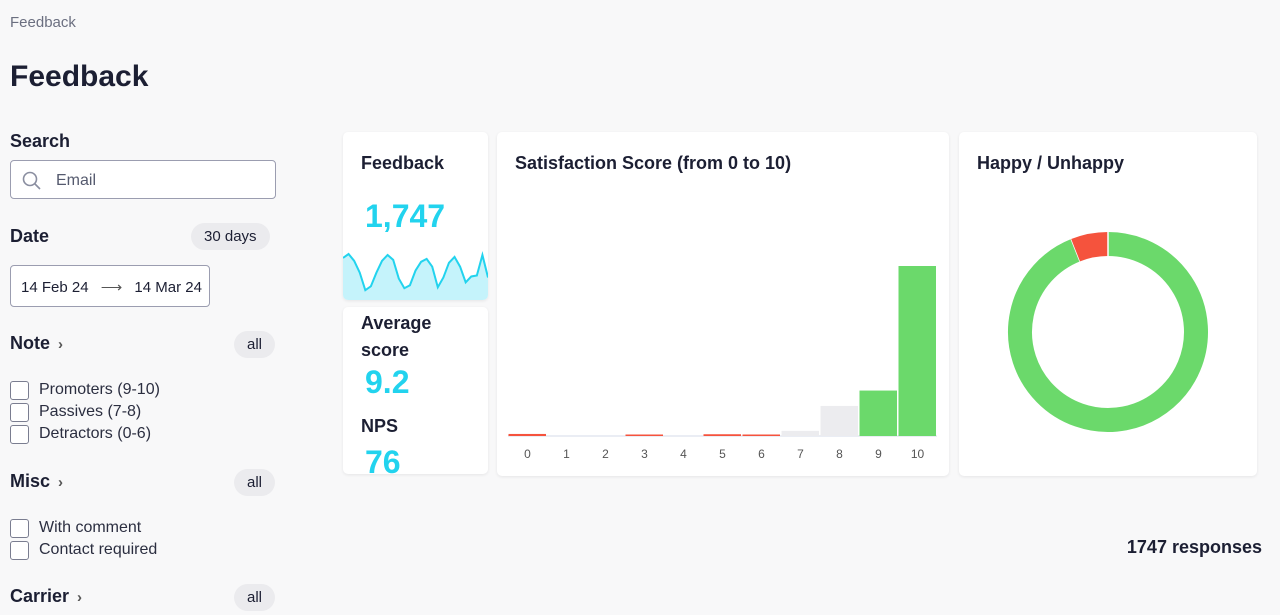  Describe the element at coordinates (43, 22) in the screenshot. I see `breadcrumb: Feedback` at that location.